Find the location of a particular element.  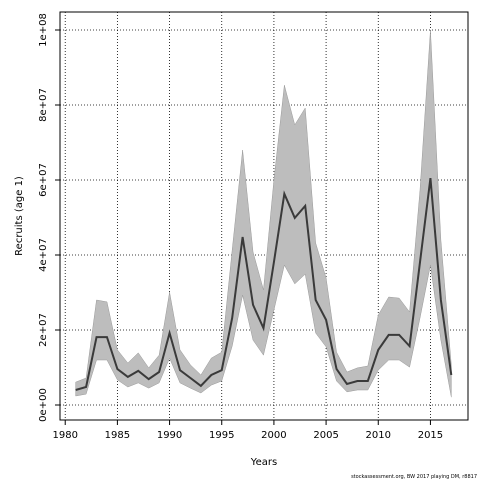

x-tick-label: 2010 is located at coordinates (378, 435).